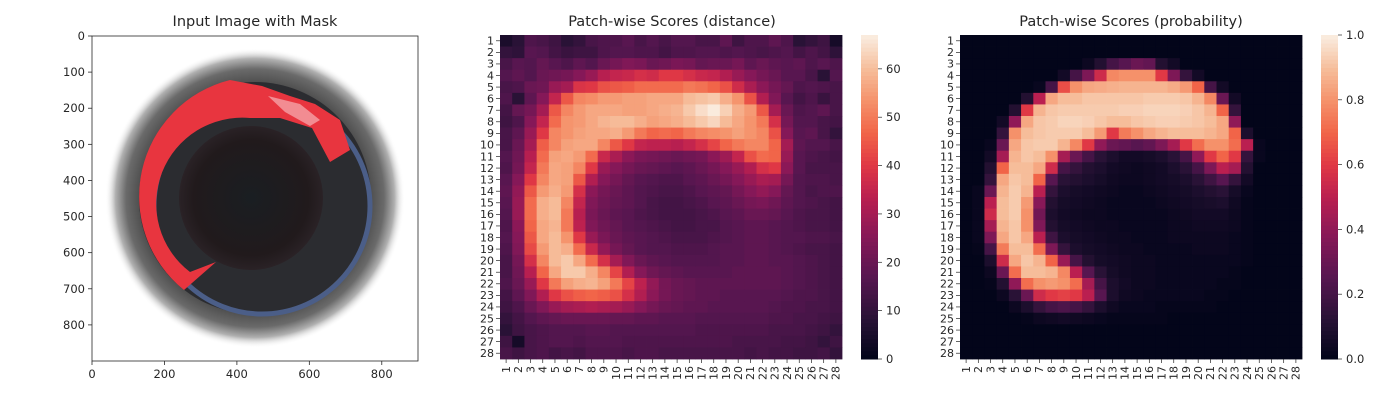 The image size is (1400, 400). I want to click on heatmap-ytick-label: 2, so click(490, 52).